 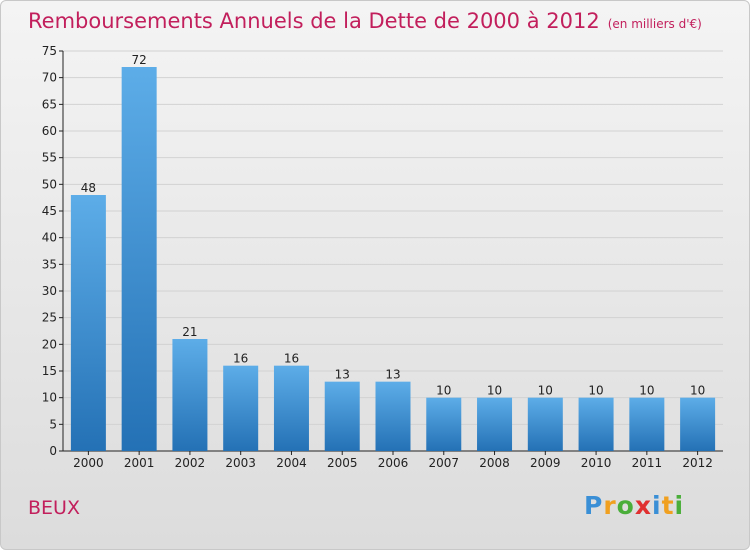 I want to click on chart-subtitle: (en milliers d'€), so click(x=654, y=24).